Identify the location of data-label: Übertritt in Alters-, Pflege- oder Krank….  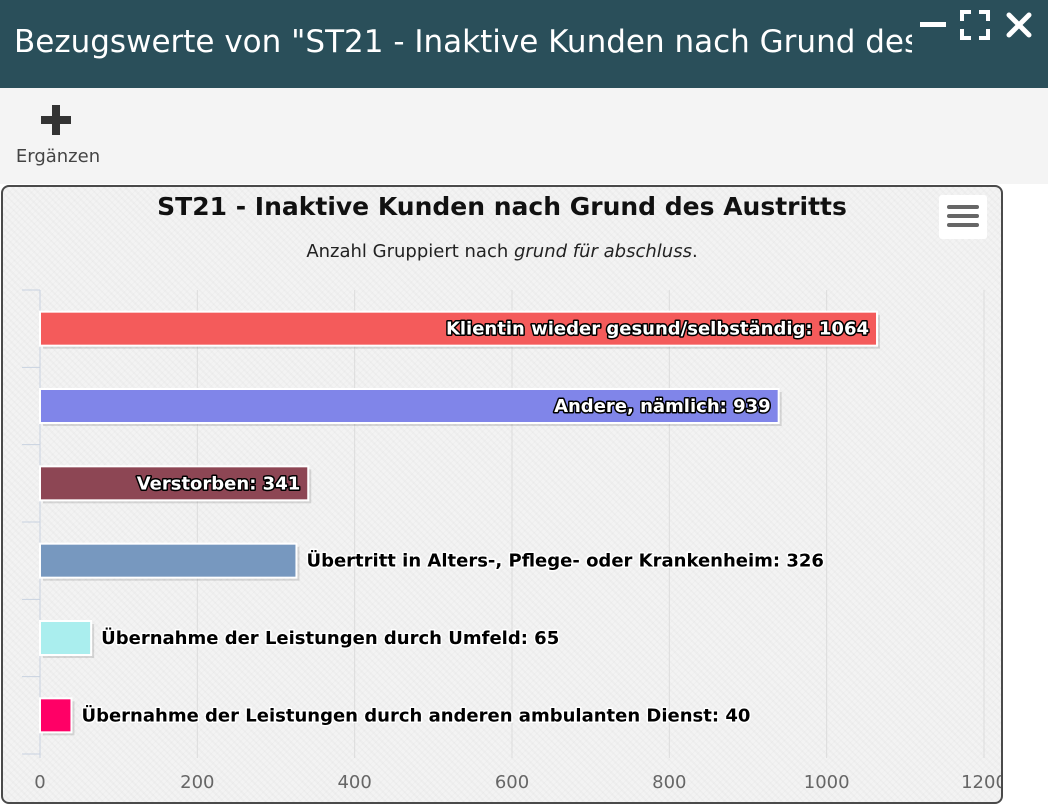
(565, 561).